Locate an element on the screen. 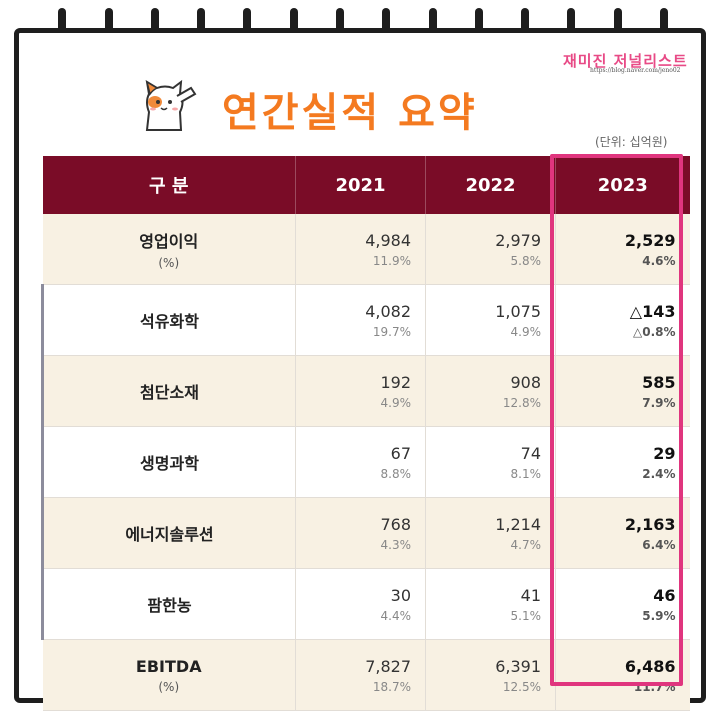 The width and height of the screenshot is (728, 717). value-cell: 2,979 5.8% is located at coordinates (490, 249).